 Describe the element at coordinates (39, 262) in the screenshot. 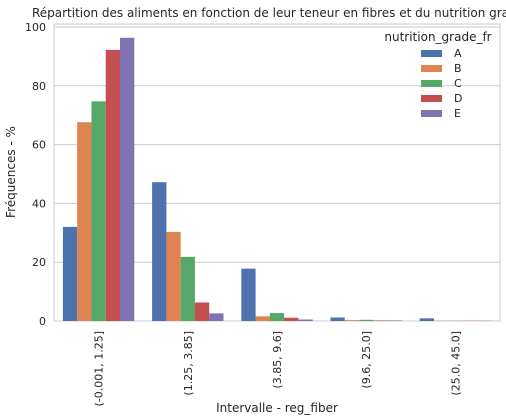

I see `y-tick-label: 20` at that location.